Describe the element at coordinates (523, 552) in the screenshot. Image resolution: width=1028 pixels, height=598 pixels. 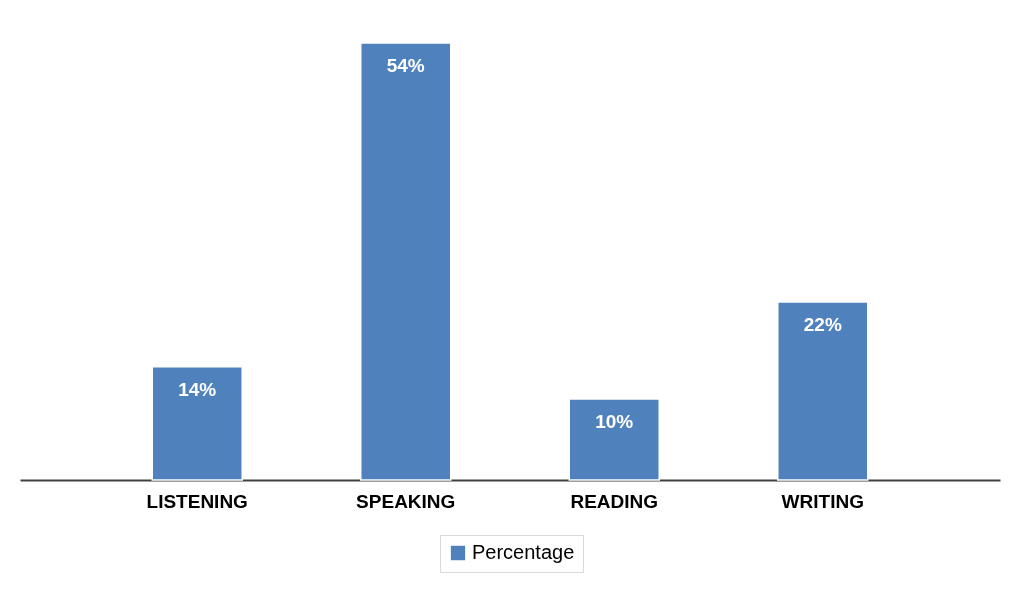
I see `legend-label: Percentage` at that location.